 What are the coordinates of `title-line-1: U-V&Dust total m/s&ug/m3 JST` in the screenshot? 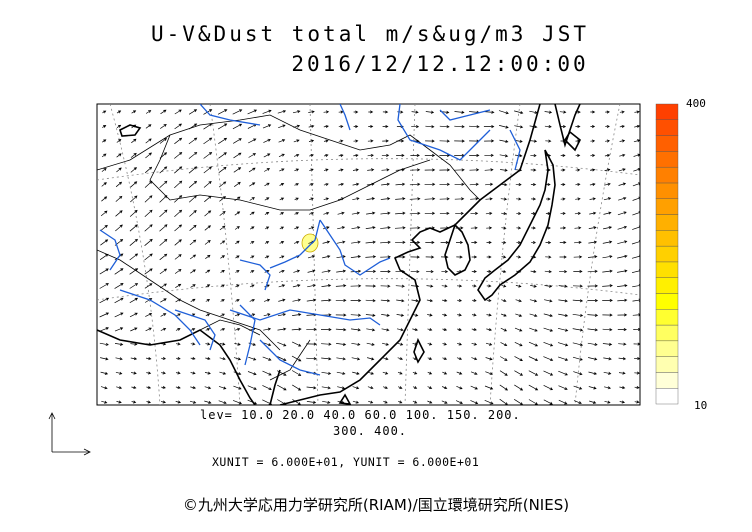 It's located at (369, 34).